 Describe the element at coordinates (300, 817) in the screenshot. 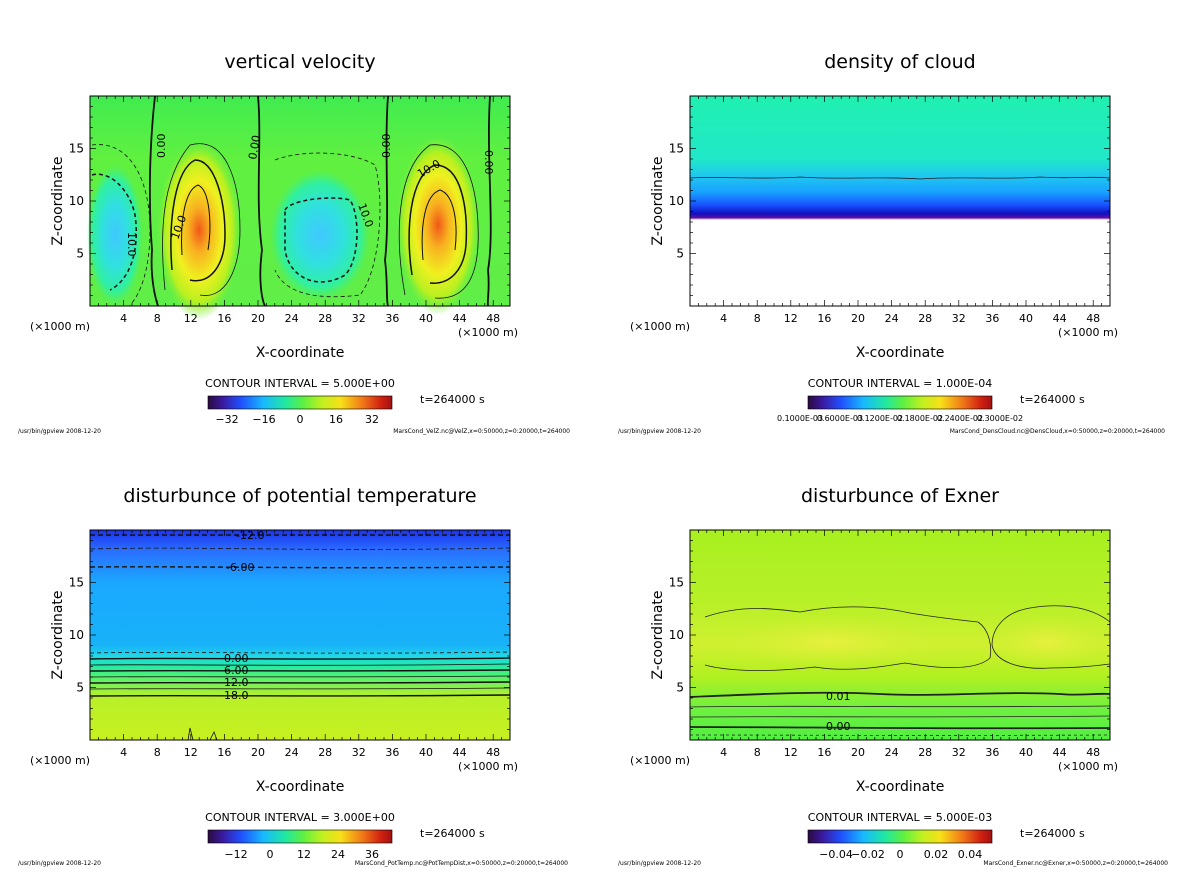

I see `contour-interval: CONTOUR INTERVAL = 3.000E+00` at that location.